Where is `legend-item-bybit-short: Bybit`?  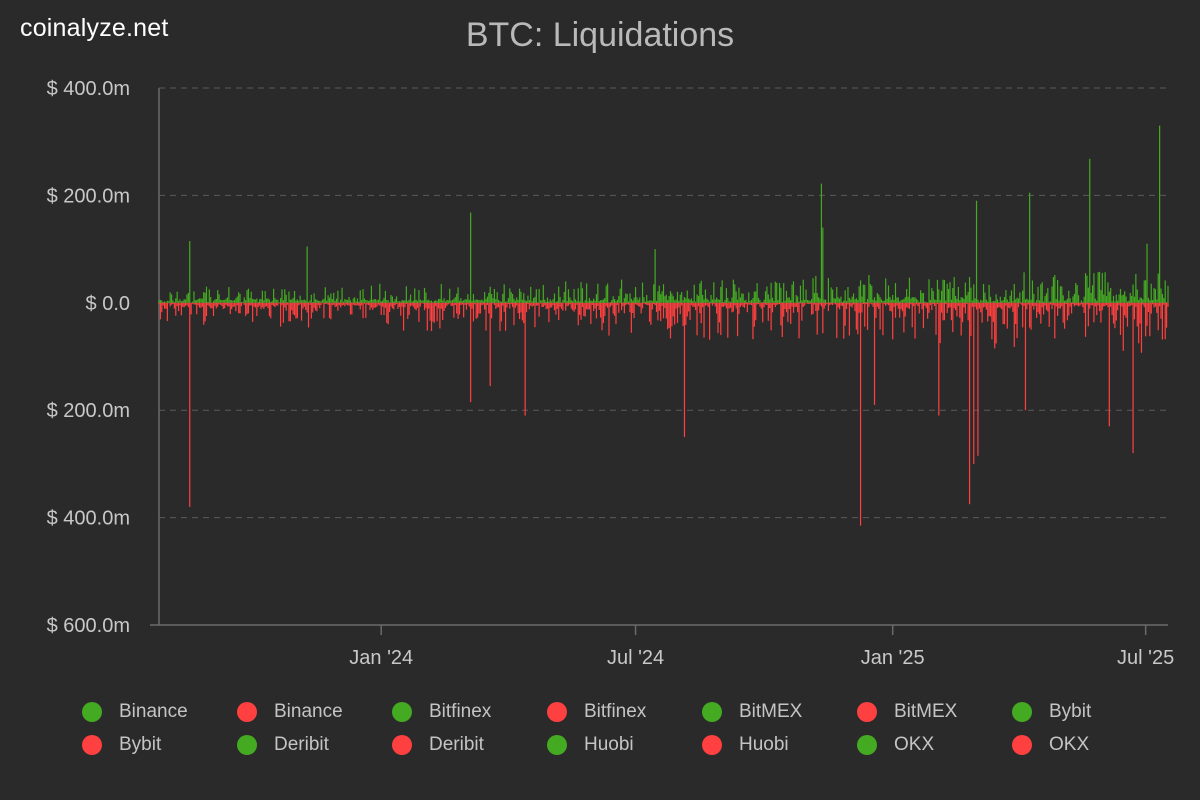
legend-item-bybit-short: Bybit is located at coordinates (157, 745).